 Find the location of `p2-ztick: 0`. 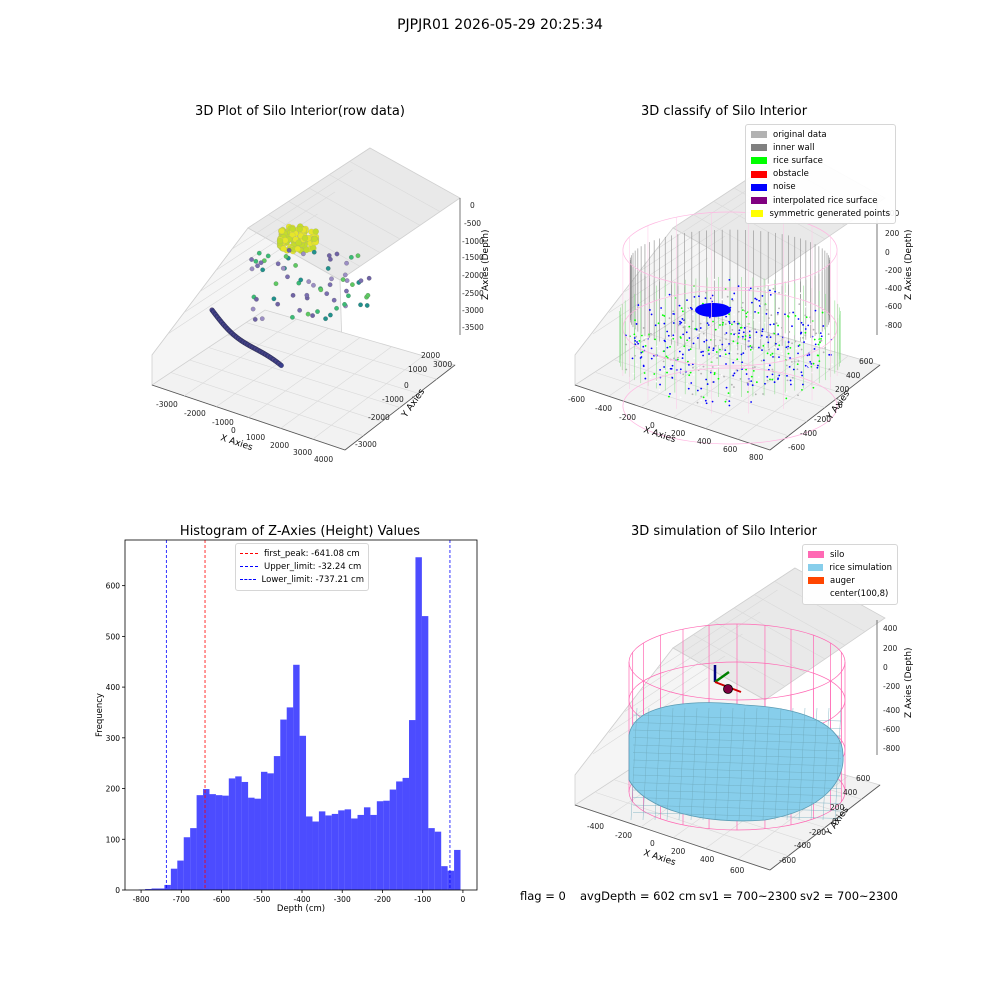

p2-ztick: 0 is located at coordinates (887, 252).